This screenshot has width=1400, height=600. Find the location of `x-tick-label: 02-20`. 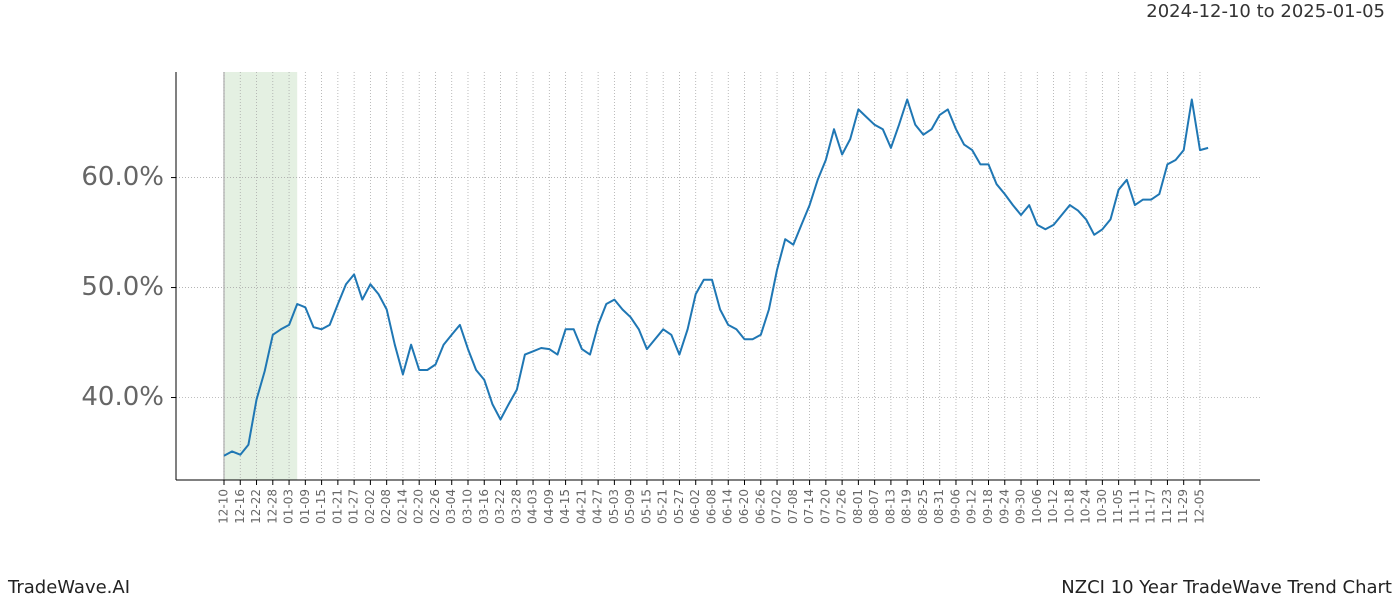

x-tick-label: 02-20 is located at coordinates (419, 506).